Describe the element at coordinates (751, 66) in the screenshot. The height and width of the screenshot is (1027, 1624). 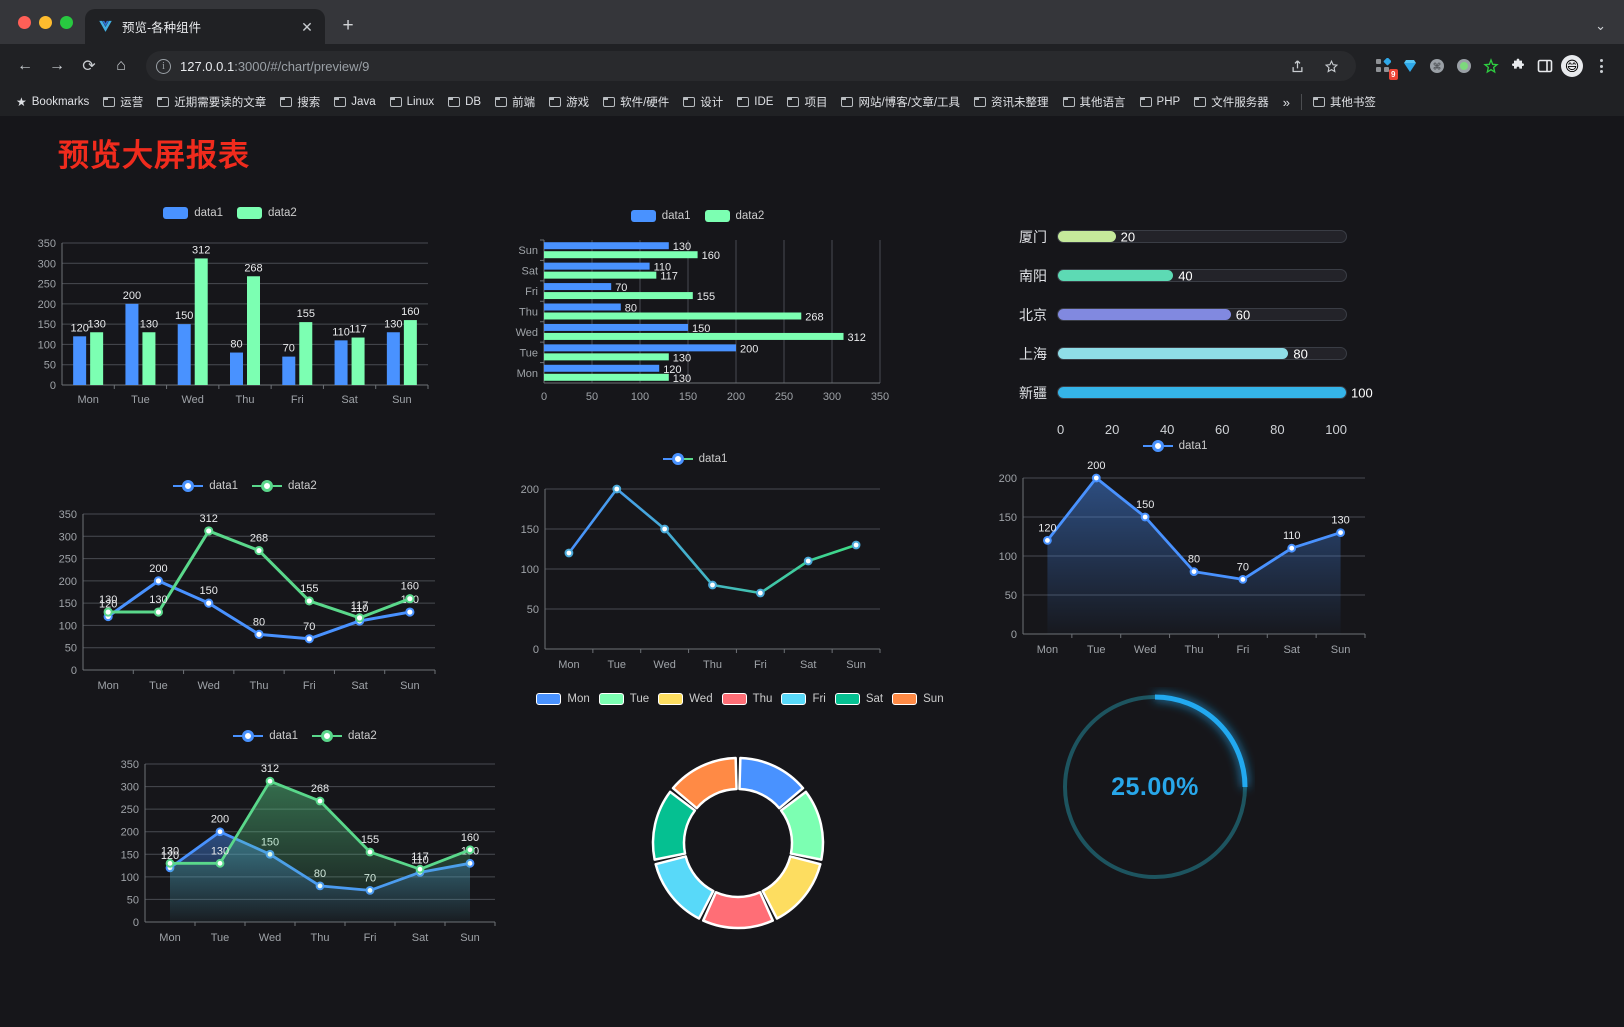
I see `address-bar: i 127.0.0.1:3000/#/chart/preview/9` at that location.